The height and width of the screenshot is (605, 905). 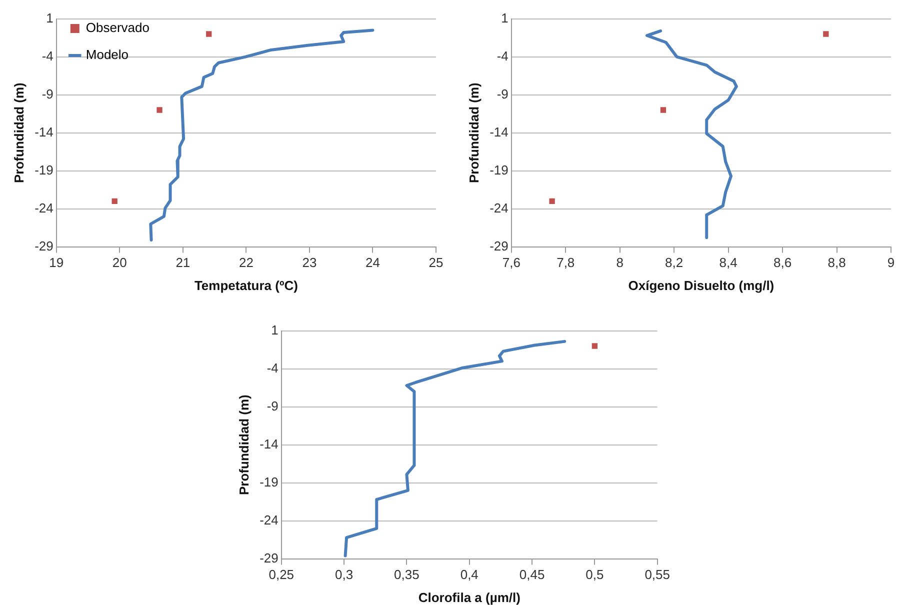 What do you see at coordinates (118, 28) in the screenshot?
I see `legend-label: Observado` at bounding box center [118, 28].